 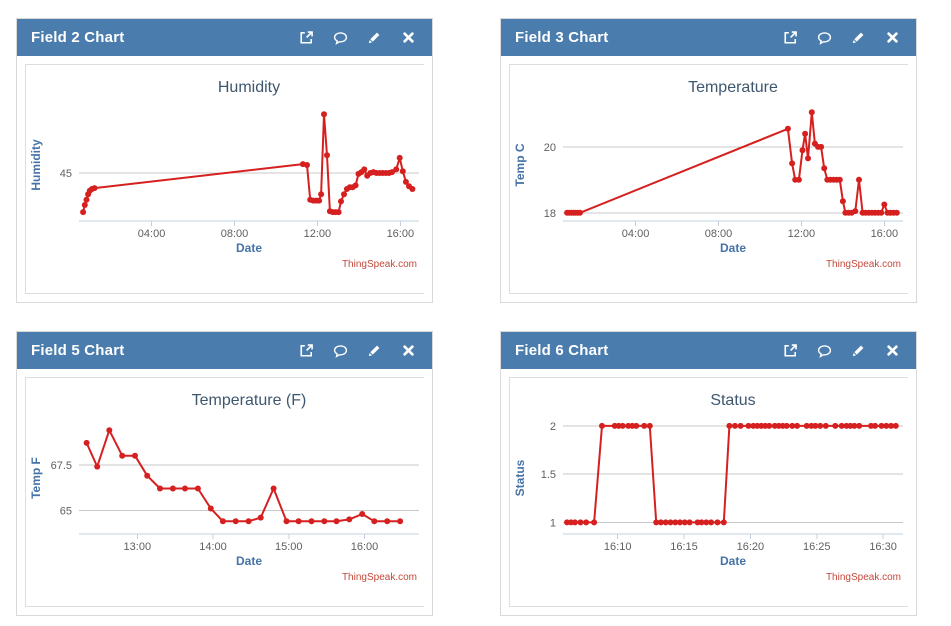 I want to click on svg-text: 16:15, so click(x=684, y=547).